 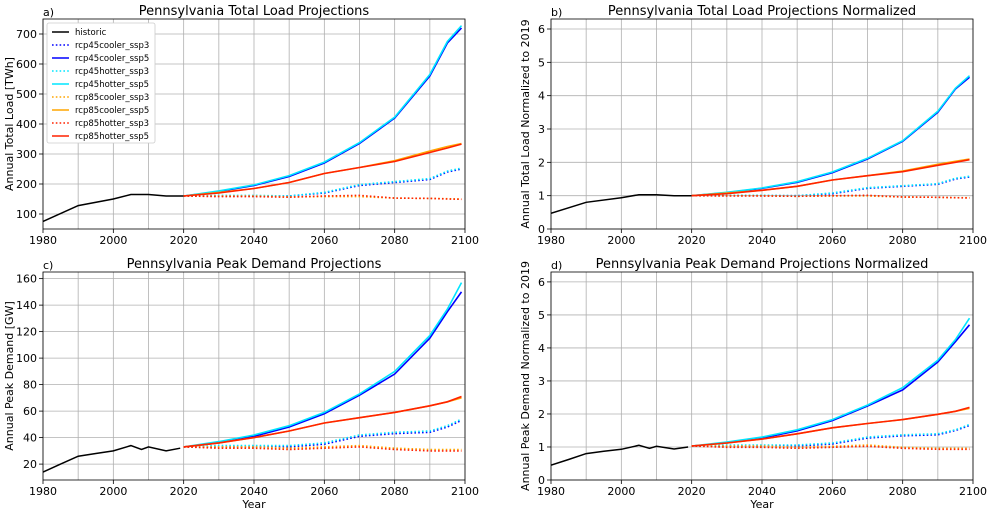 What do you see at coordinates (91, 33) in the screenshot?
I see `legend-entry: historic` at bounding box center [91, 33].